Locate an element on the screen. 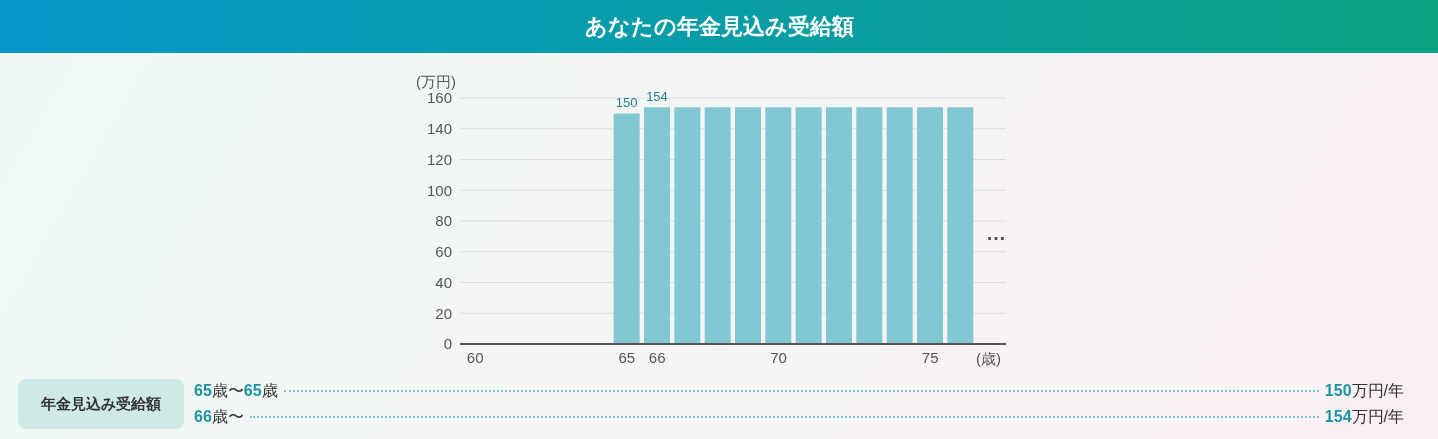  data-label: 154 is located at coordinates (657, 97).